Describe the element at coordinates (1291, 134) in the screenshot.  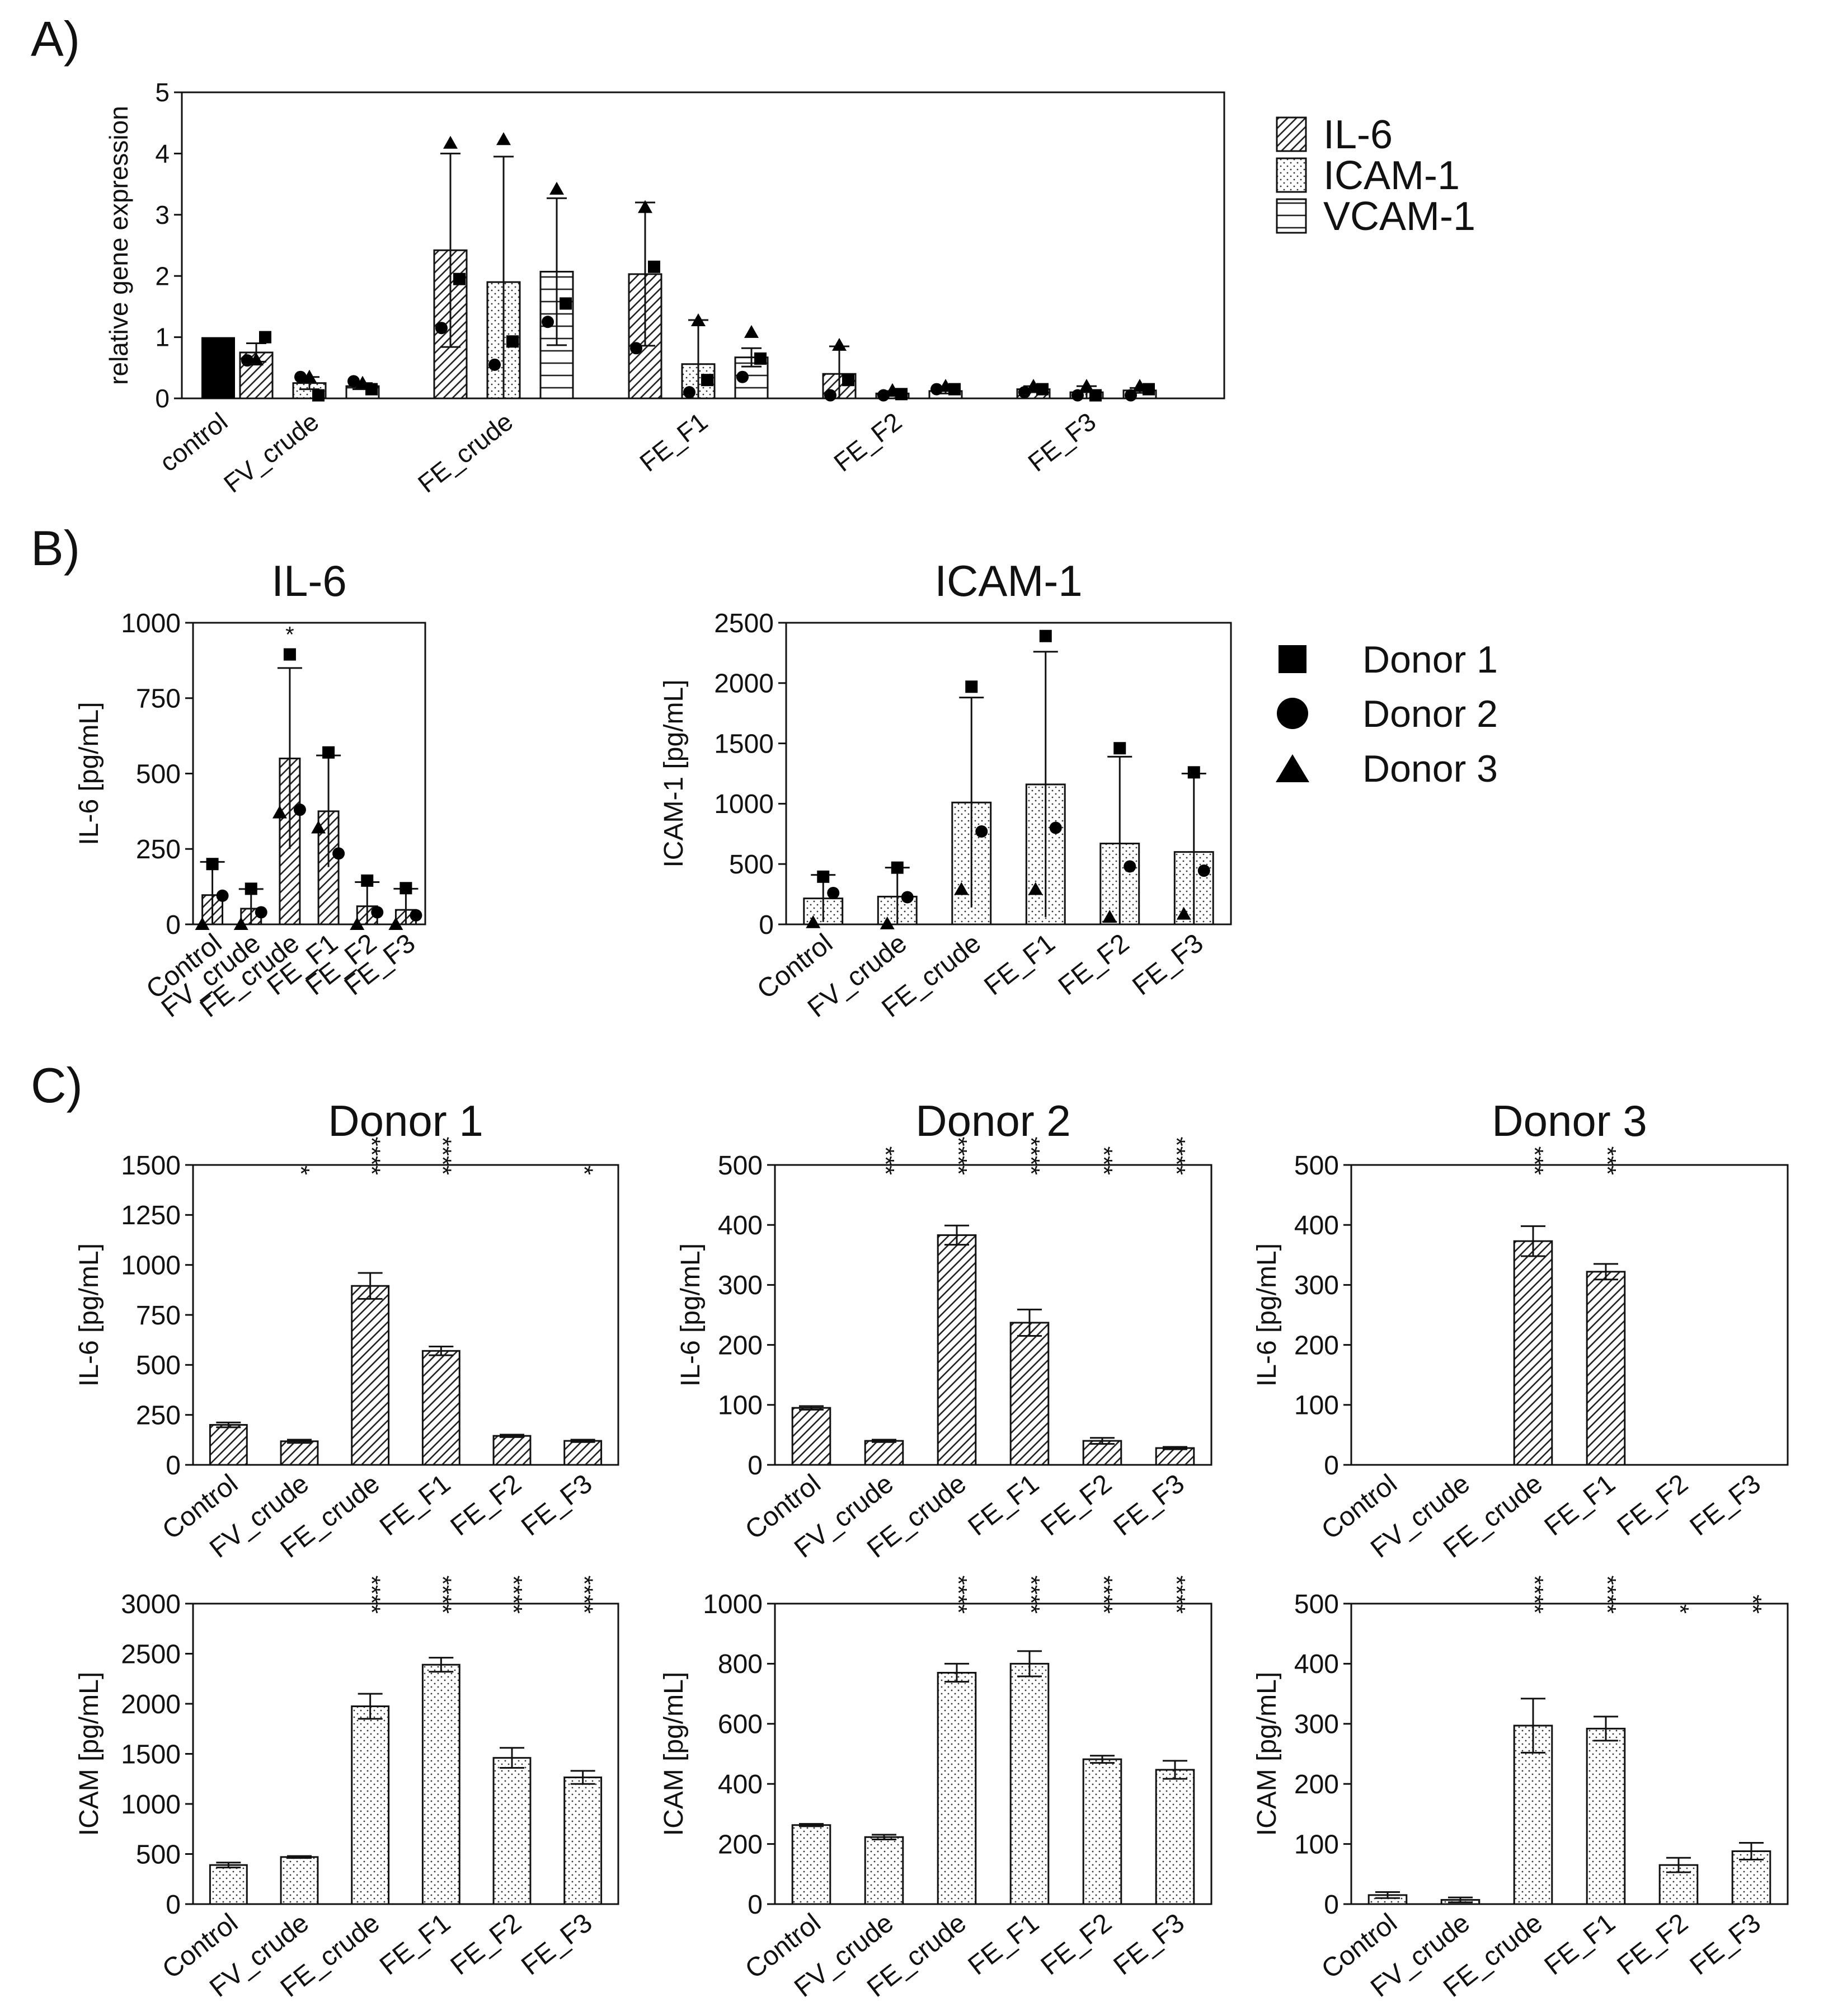
I see `legend-swatch-il6` at that location.